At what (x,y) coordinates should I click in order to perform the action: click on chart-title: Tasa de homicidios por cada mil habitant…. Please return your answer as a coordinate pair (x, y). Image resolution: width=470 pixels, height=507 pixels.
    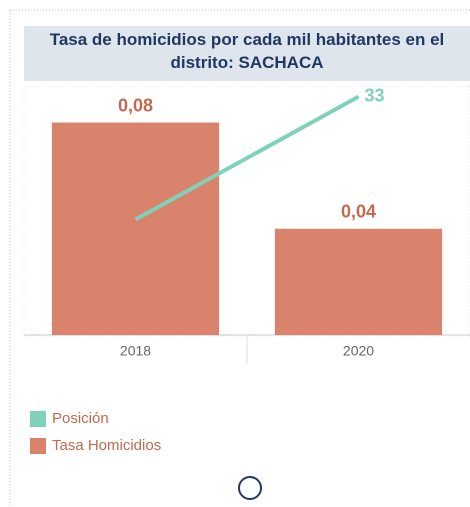
    Looking at the image, I should click on (247, 51).